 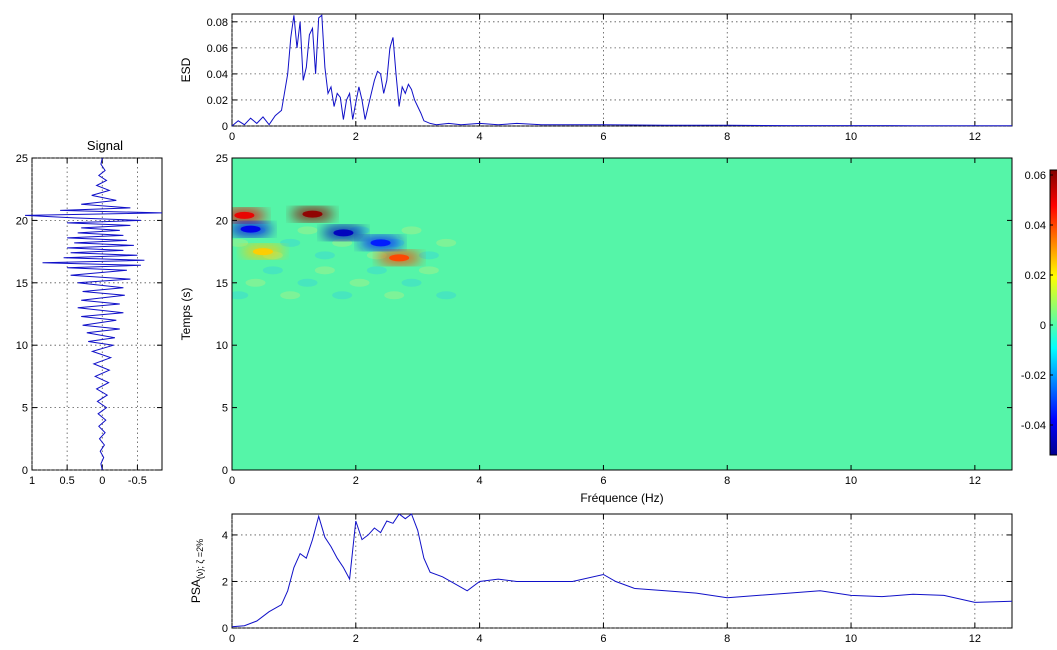 What do you see at coordinates (1043, 326) in the screenshot?
I see `colorbar-tick-label: 0` at bounding box center [1043, 326].